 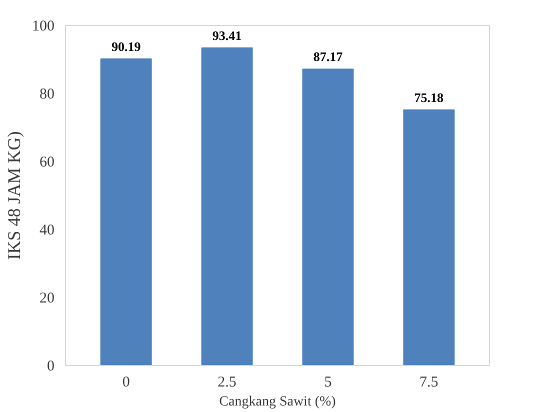 What do you see at coordinates (227, 35) in the screenshot?
I see `data-label: 93.41` at bounding box center [227, 35].